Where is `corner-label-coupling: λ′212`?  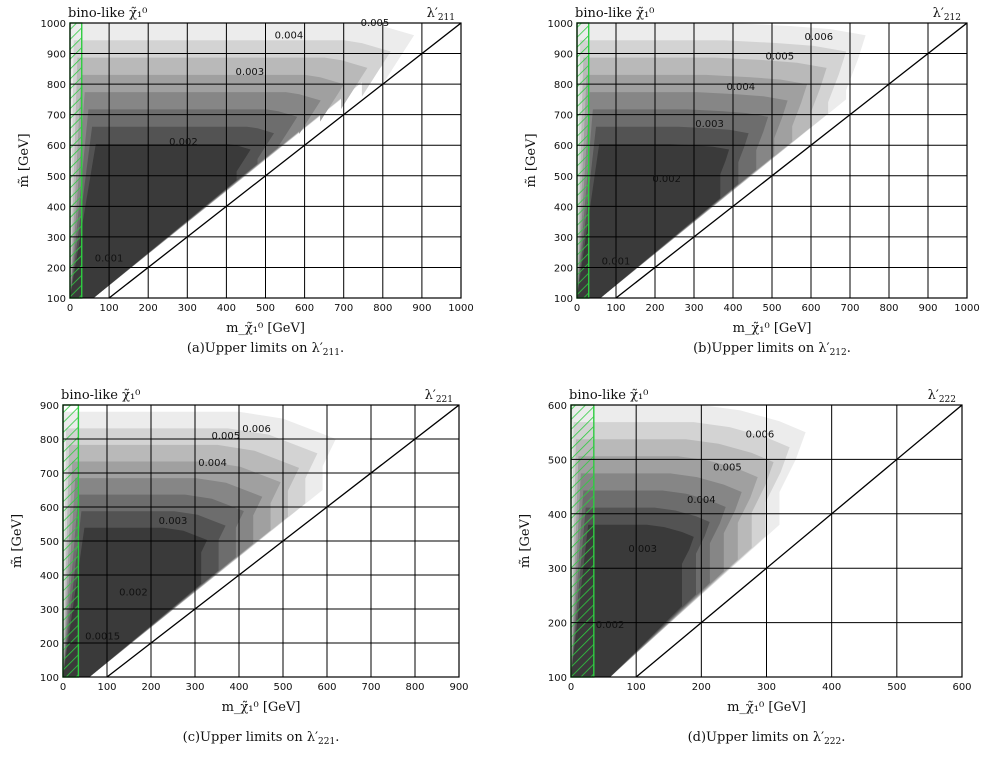
corner-label-coupling: λ′212 is located at coordinates (947, 14).